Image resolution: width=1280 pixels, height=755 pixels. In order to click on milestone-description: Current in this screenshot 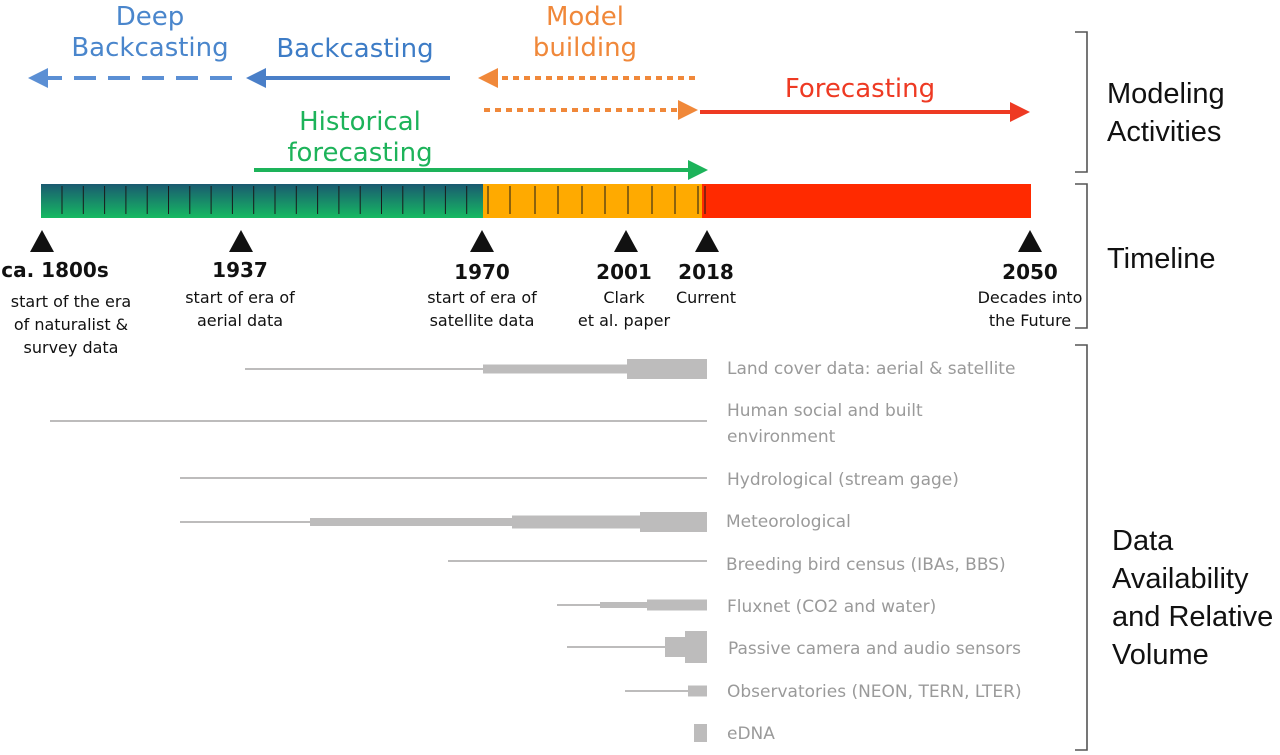, I will do `click(706, 297)`.